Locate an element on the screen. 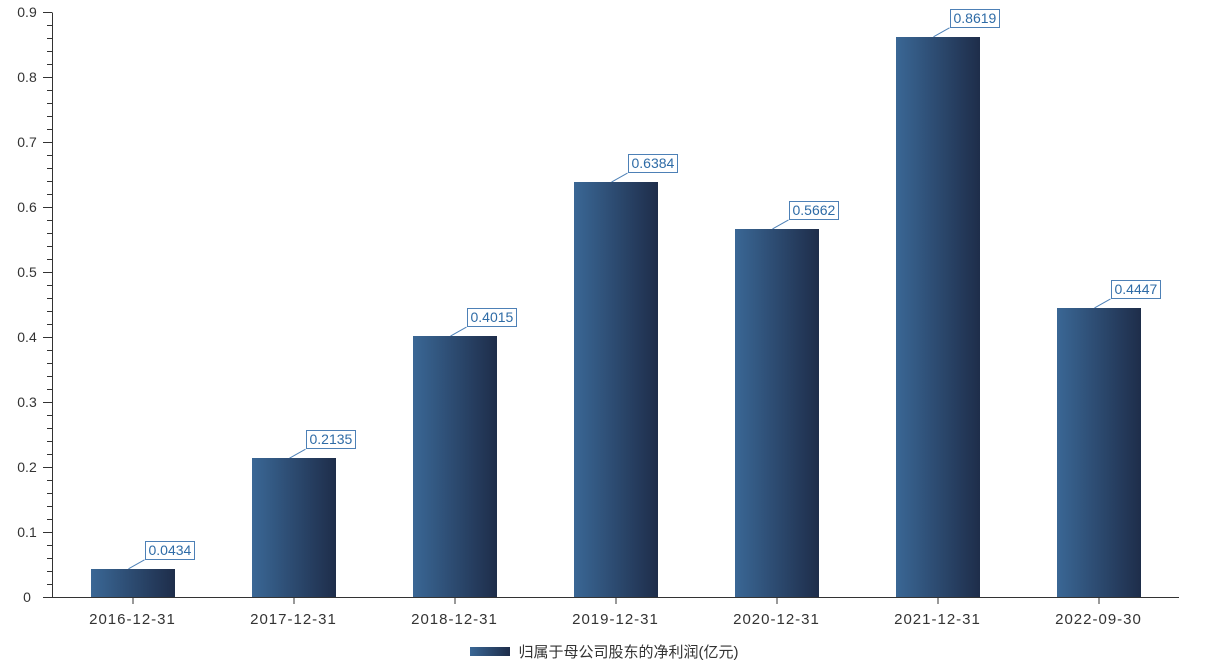 This screenshot has width=1208, height=670. x-axis-label: 2021-12-31 is located at coordinates (937, 619).